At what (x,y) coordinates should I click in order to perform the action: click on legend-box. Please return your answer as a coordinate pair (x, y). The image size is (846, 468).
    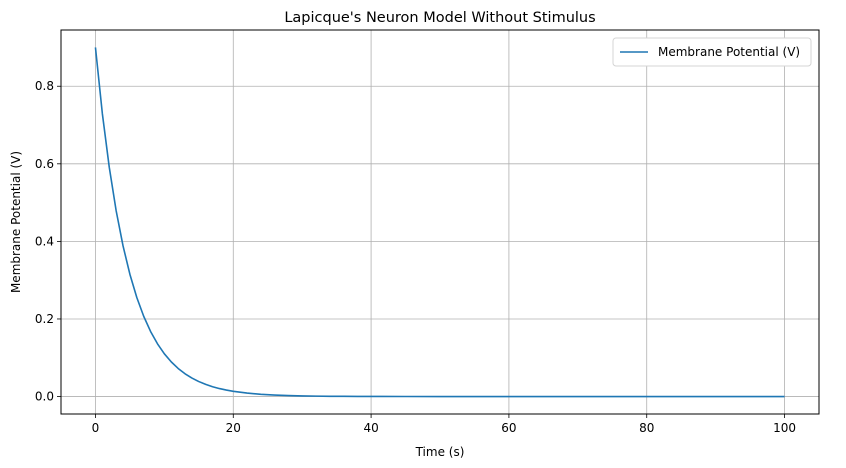
    Looking at the image, I should click on (712, 52).